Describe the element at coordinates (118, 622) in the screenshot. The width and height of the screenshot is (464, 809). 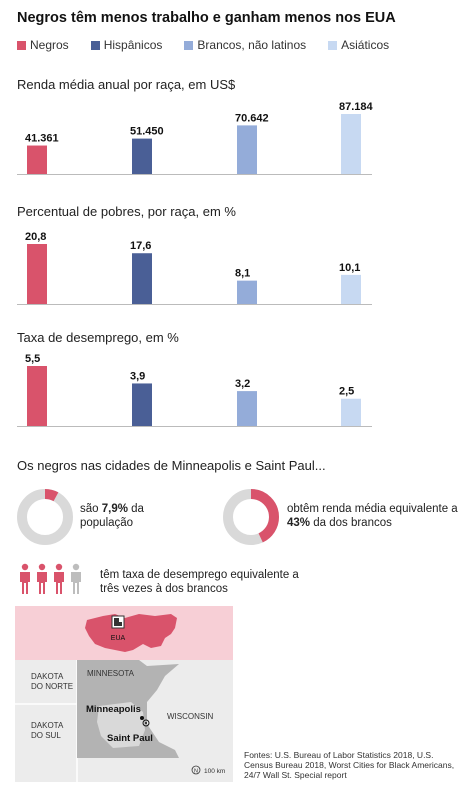
I see `minnesota-locator-shape` at that location.